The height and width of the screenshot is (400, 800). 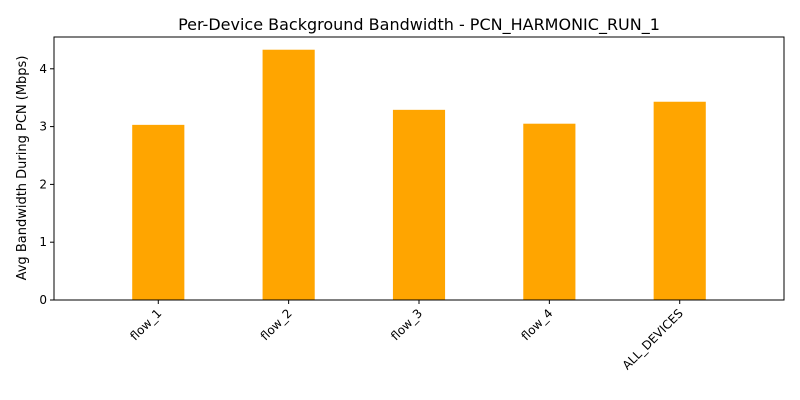 What do you see at coordinates (43, 184) in the screenshot?
I see `y-tick-label: 2` at bounding box center [43, 184].